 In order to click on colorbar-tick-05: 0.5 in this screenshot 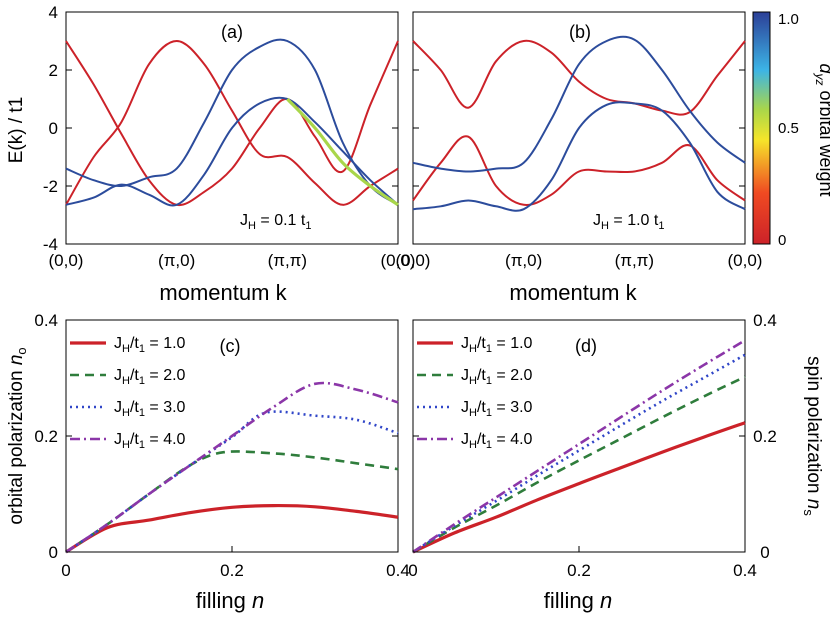, I will do `click(788, 128)`.